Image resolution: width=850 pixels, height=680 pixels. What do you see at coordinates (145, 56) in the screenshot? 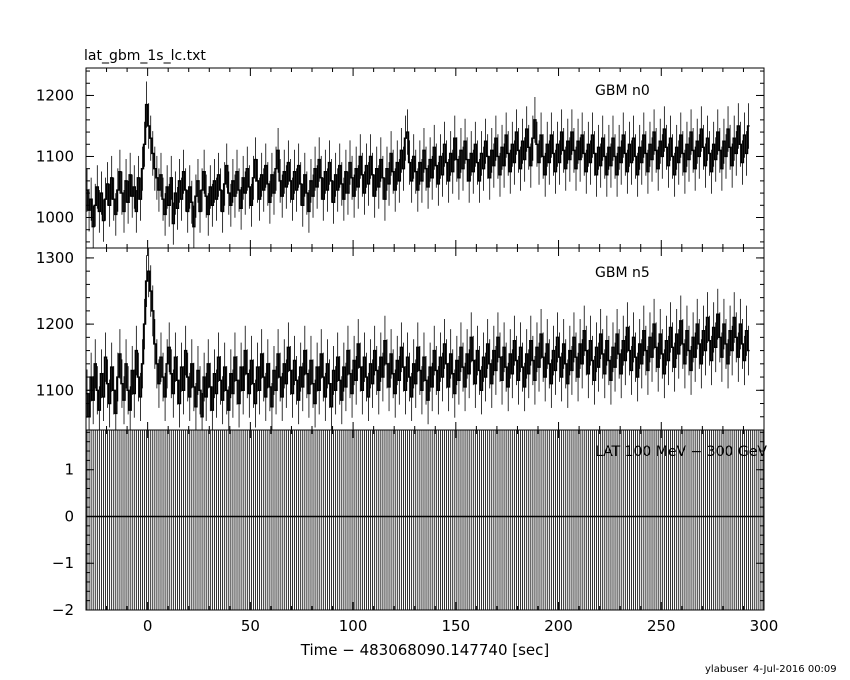
I see `file-title: lat_gbm_1s_lc.txt` at bounding box center [145, 56].